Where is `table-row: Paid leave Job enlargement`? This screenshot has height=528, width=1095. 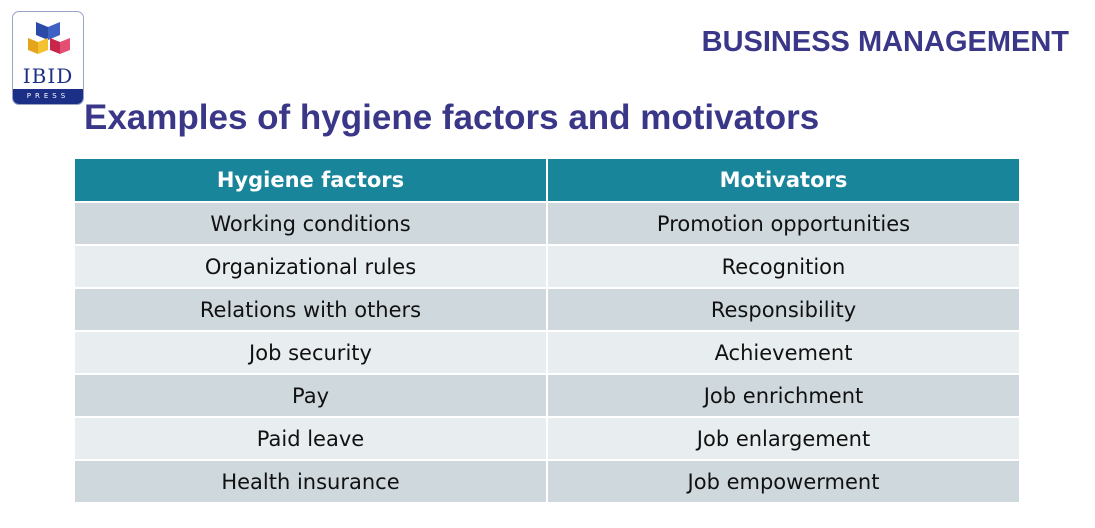
table-row: Paid leave Job enlargement is located at coordinates (547, 439).